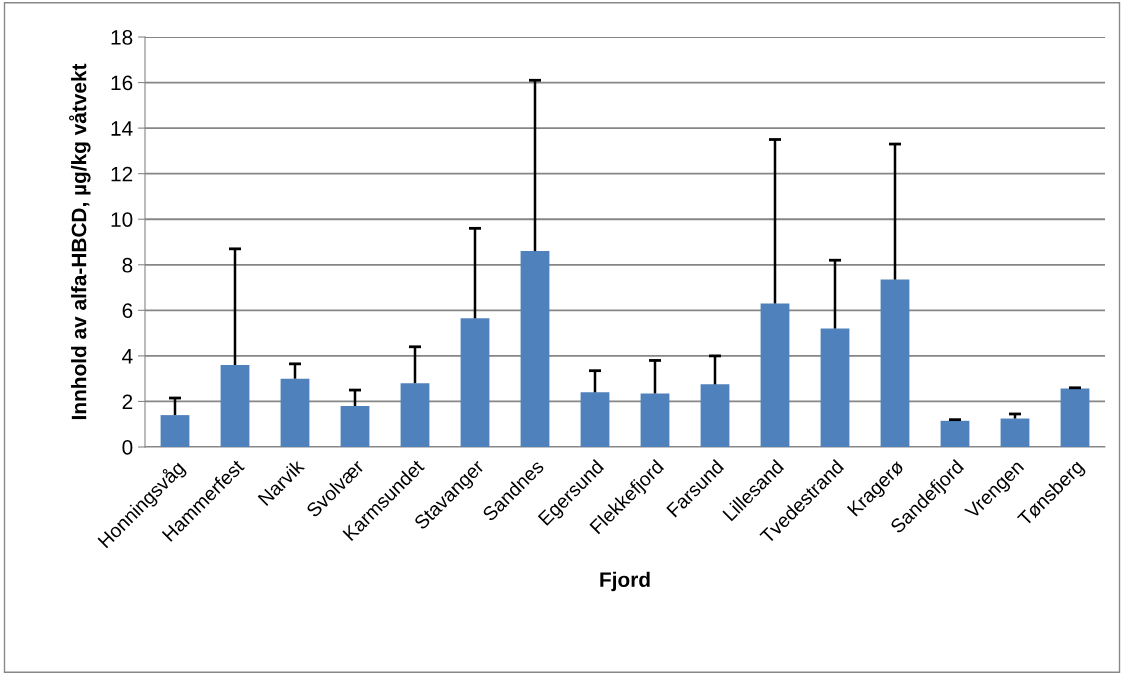 This screenshot has width=1124, height=675. Describe the element at coordinates (625, 581) in the screenshot. I see `x-axis-title: Fjord` at that location.